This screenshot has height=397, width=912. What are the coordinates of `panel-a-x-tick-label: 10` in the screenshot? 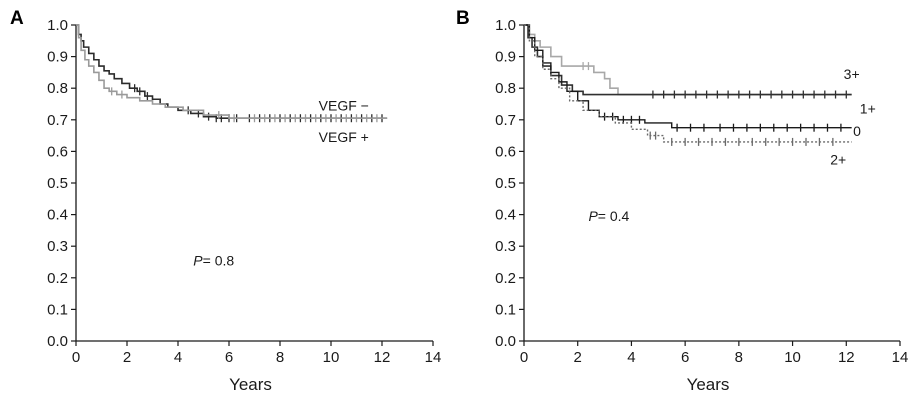 It's located at (331, 357).